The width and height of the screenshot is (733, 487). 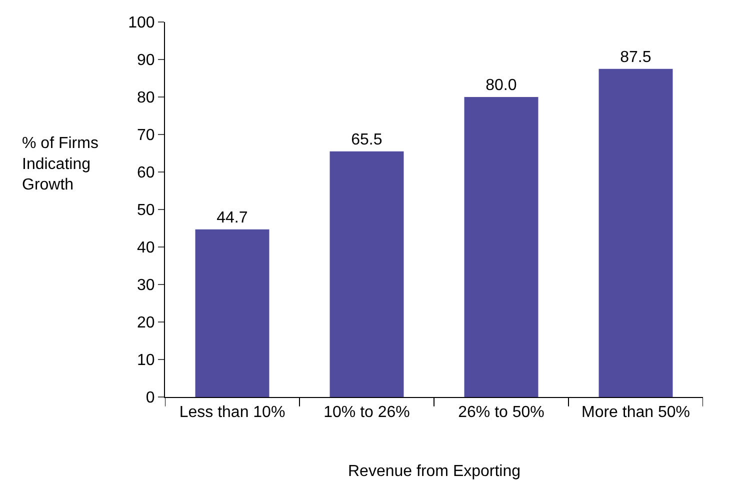 I want to click on y-tick-label: 0, so click(x=150, y=398).